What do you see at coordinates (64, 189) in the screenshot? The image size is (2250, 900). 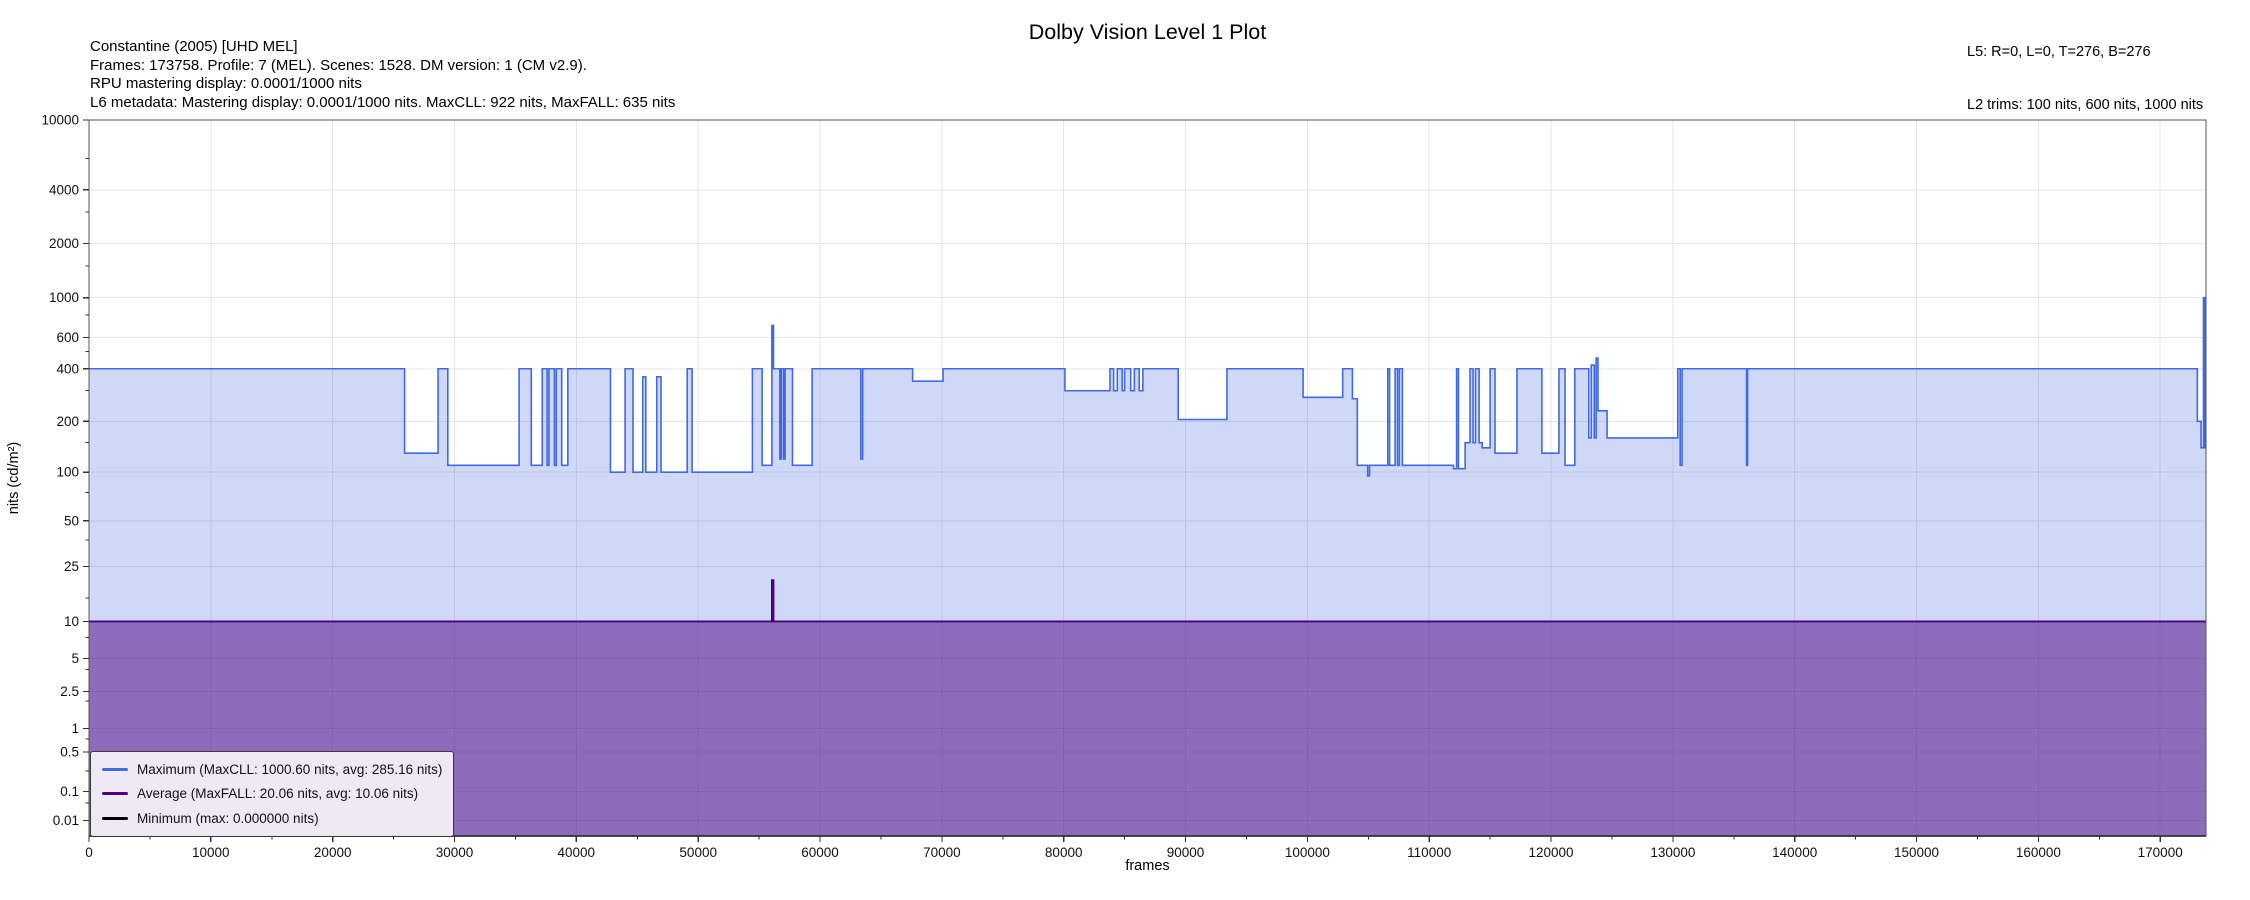 I see `y-tick-label: 4000` at bounding box center [64, 189].